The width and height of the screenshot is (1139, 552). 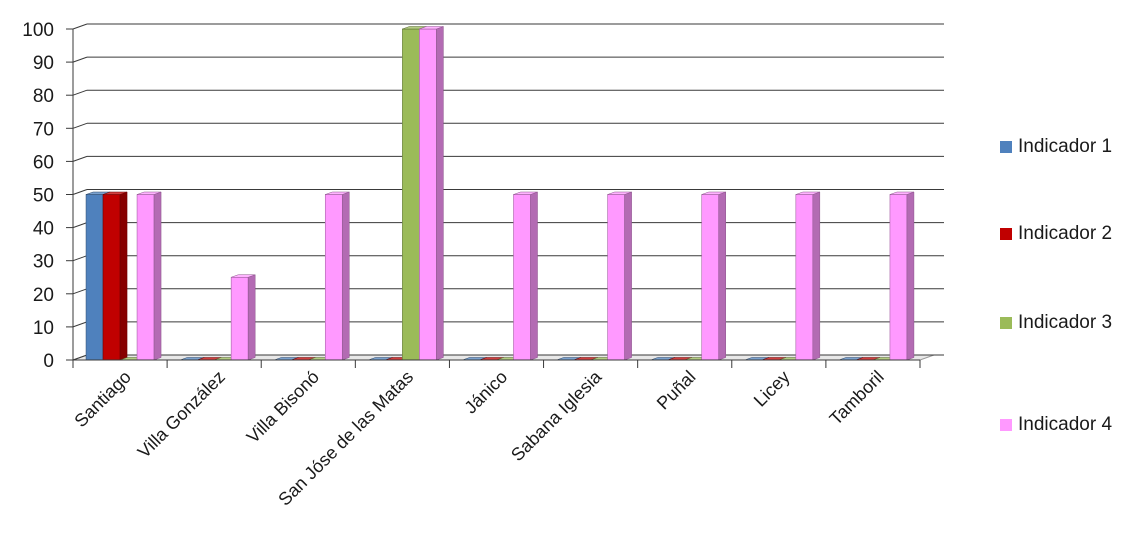 I want to click on x-tick-label: Tamboril, so click(x=857, y=398).